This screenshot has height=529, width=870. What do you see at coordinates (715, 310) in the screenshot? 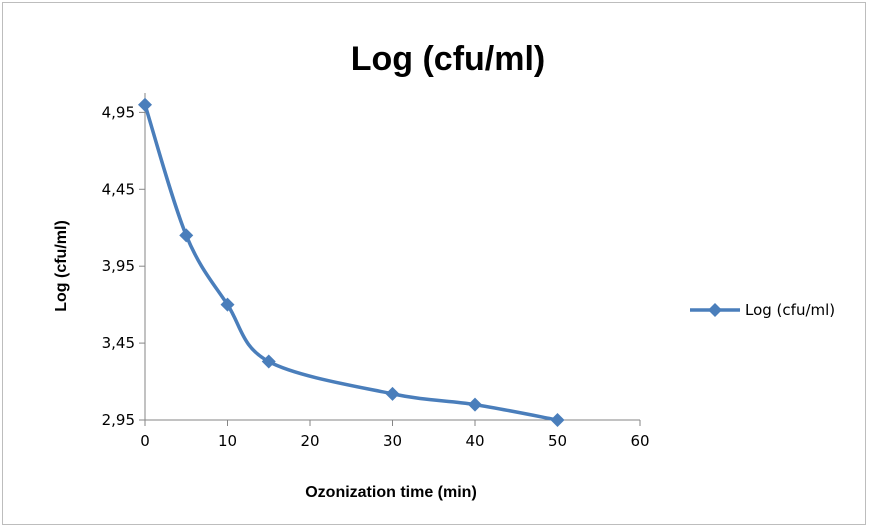
I see `legend-marker` at bounding box center [715, 310].